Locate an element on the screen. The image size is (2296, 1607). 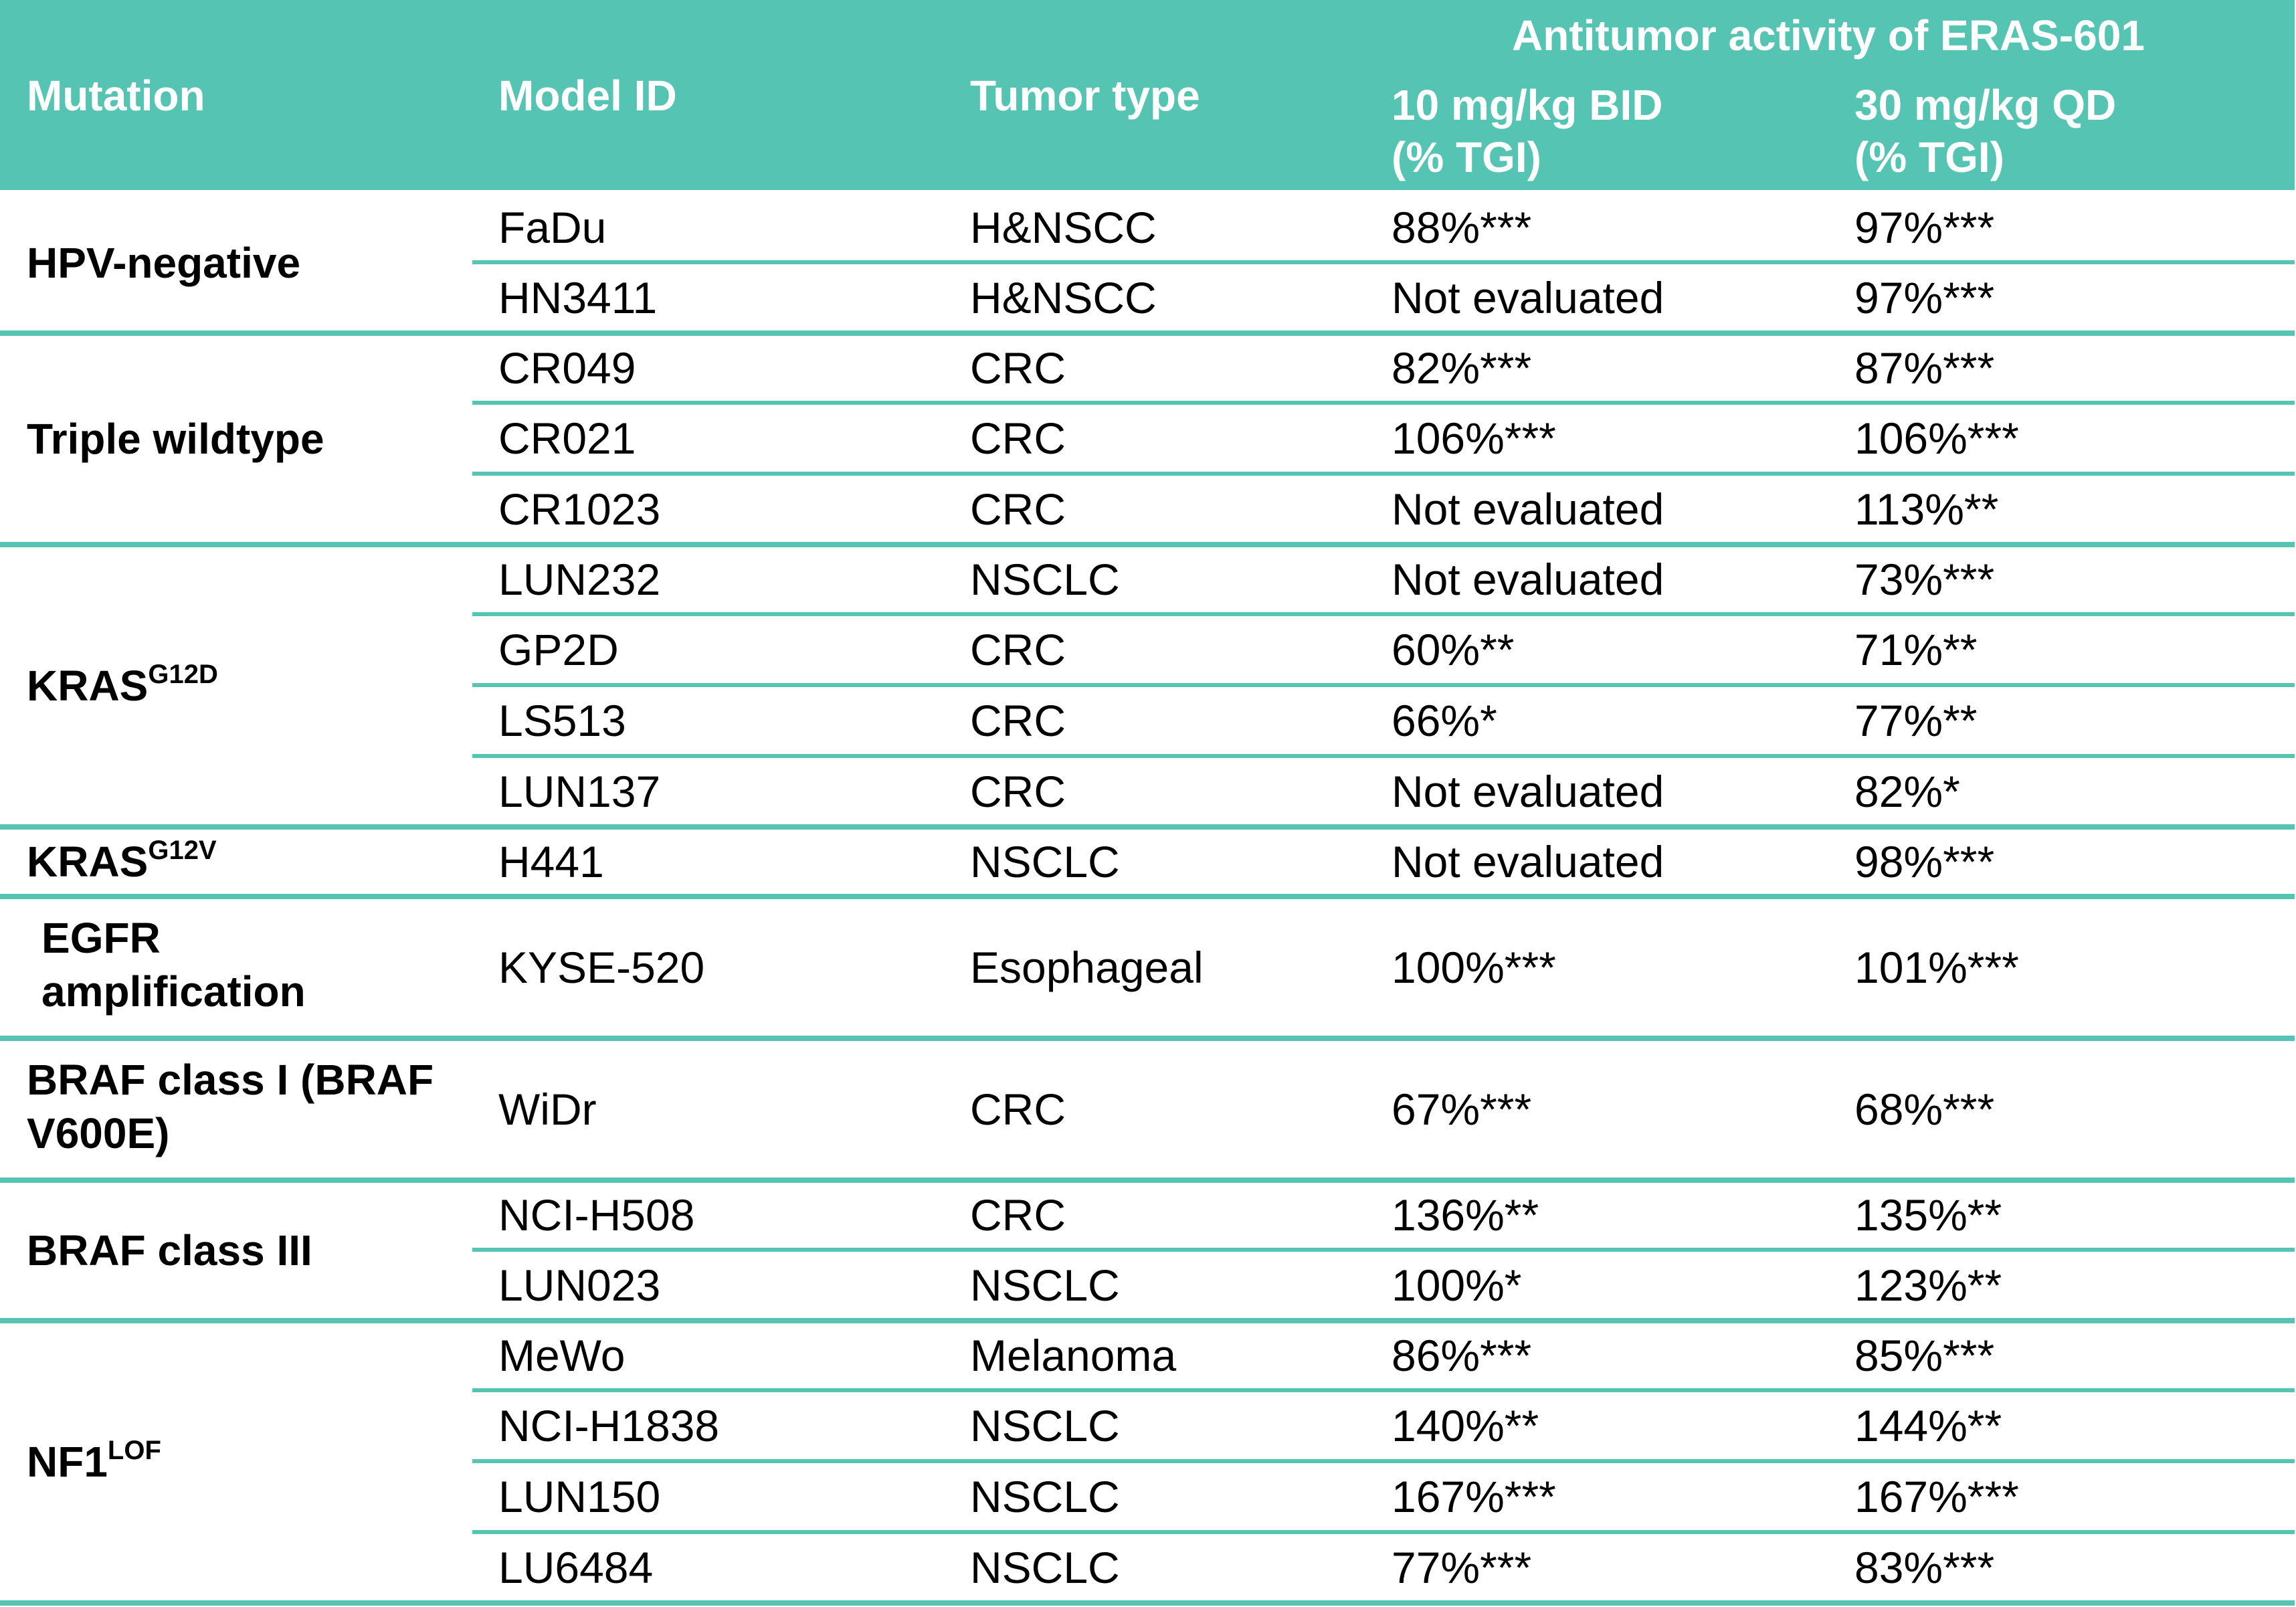
mutation-name: HPV-negative is located at coordinates (164, 263).